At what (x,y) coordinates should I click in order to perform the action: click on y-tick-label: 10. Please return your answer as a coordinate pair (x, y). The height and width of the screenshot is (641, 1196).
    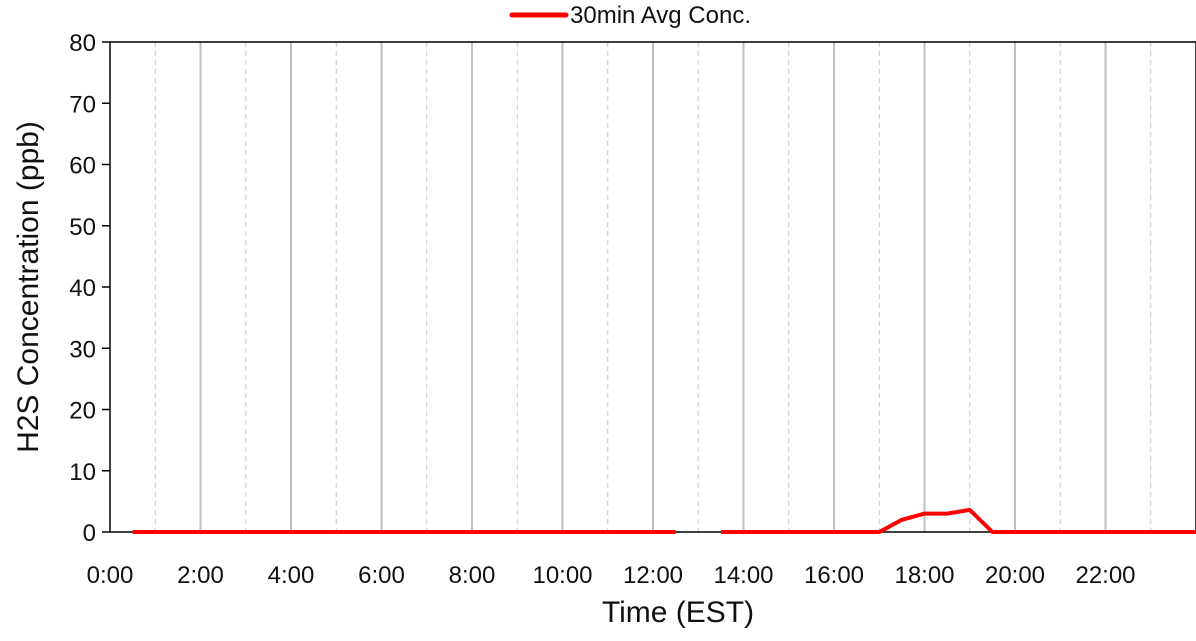
    Looking at the image, I should click on (82, 472).